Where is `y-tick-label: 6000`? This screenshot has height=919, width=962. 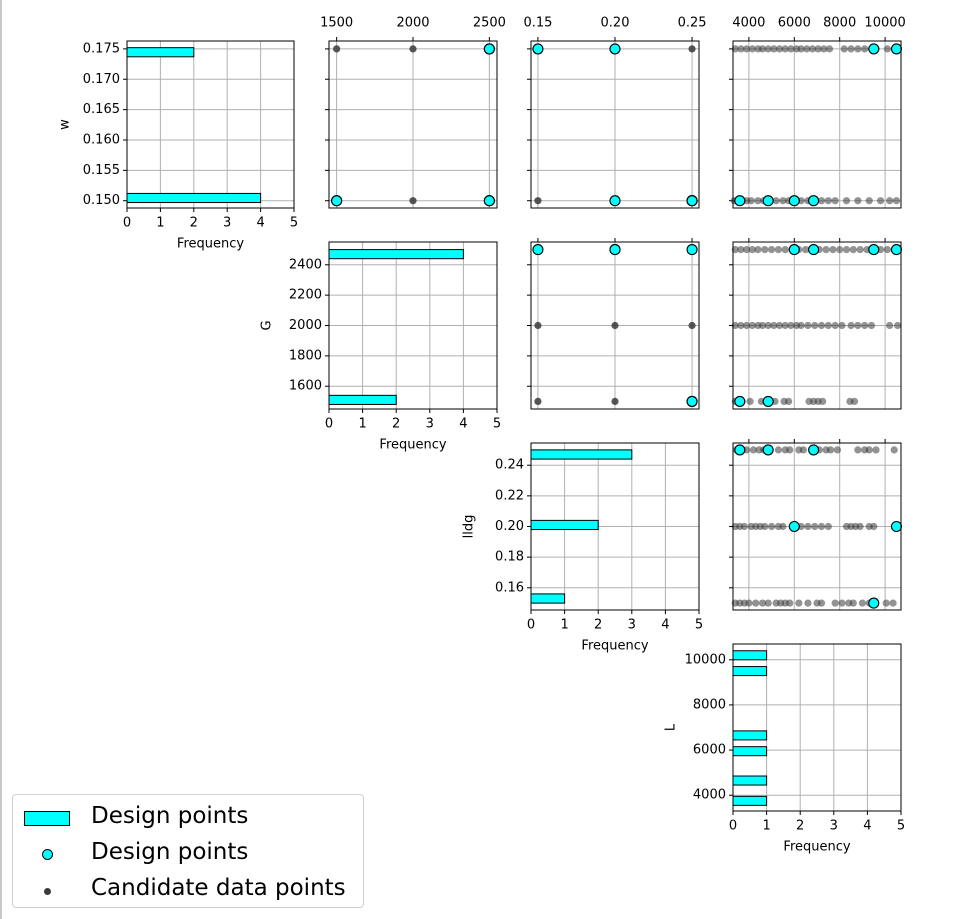
y-tick-label: 6000 is located at coordinates (709, 750).